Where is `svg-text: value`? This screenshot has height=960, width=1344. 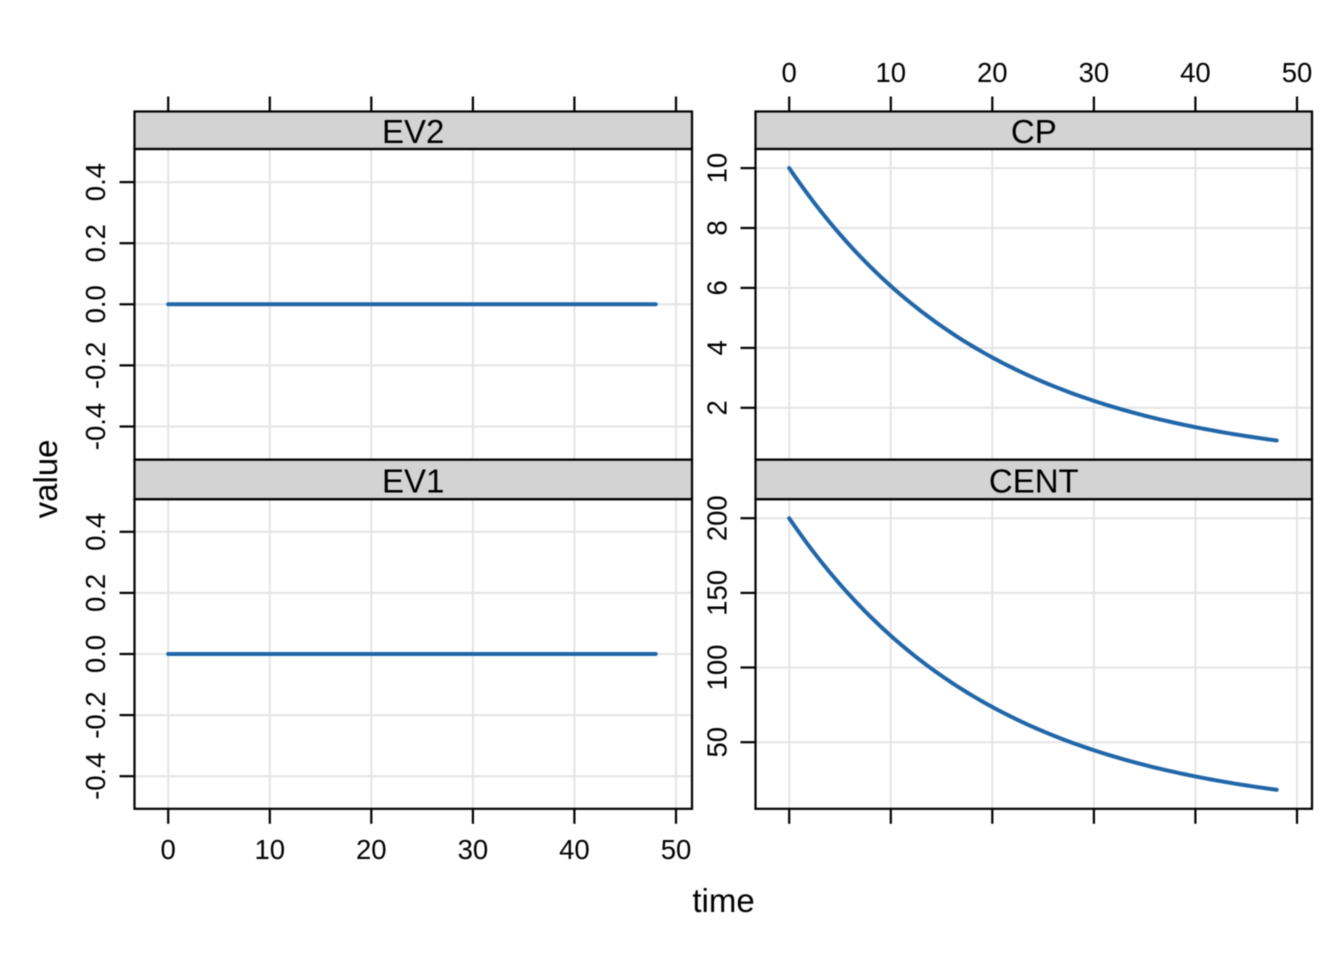
svg-text: value is located at coordinates (45, 478).